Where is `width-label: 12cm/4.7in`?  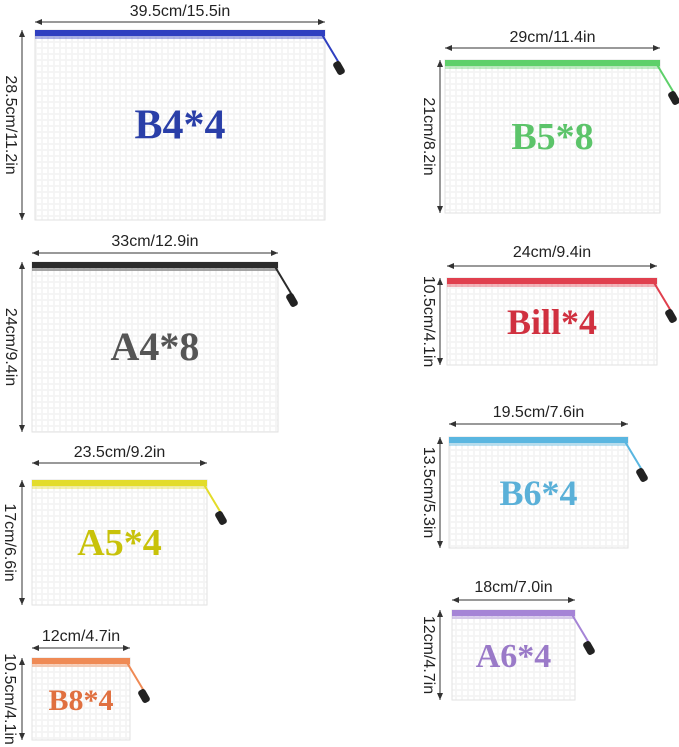 width-label: 12cm/4.7in is located at coordinates (81, 636).